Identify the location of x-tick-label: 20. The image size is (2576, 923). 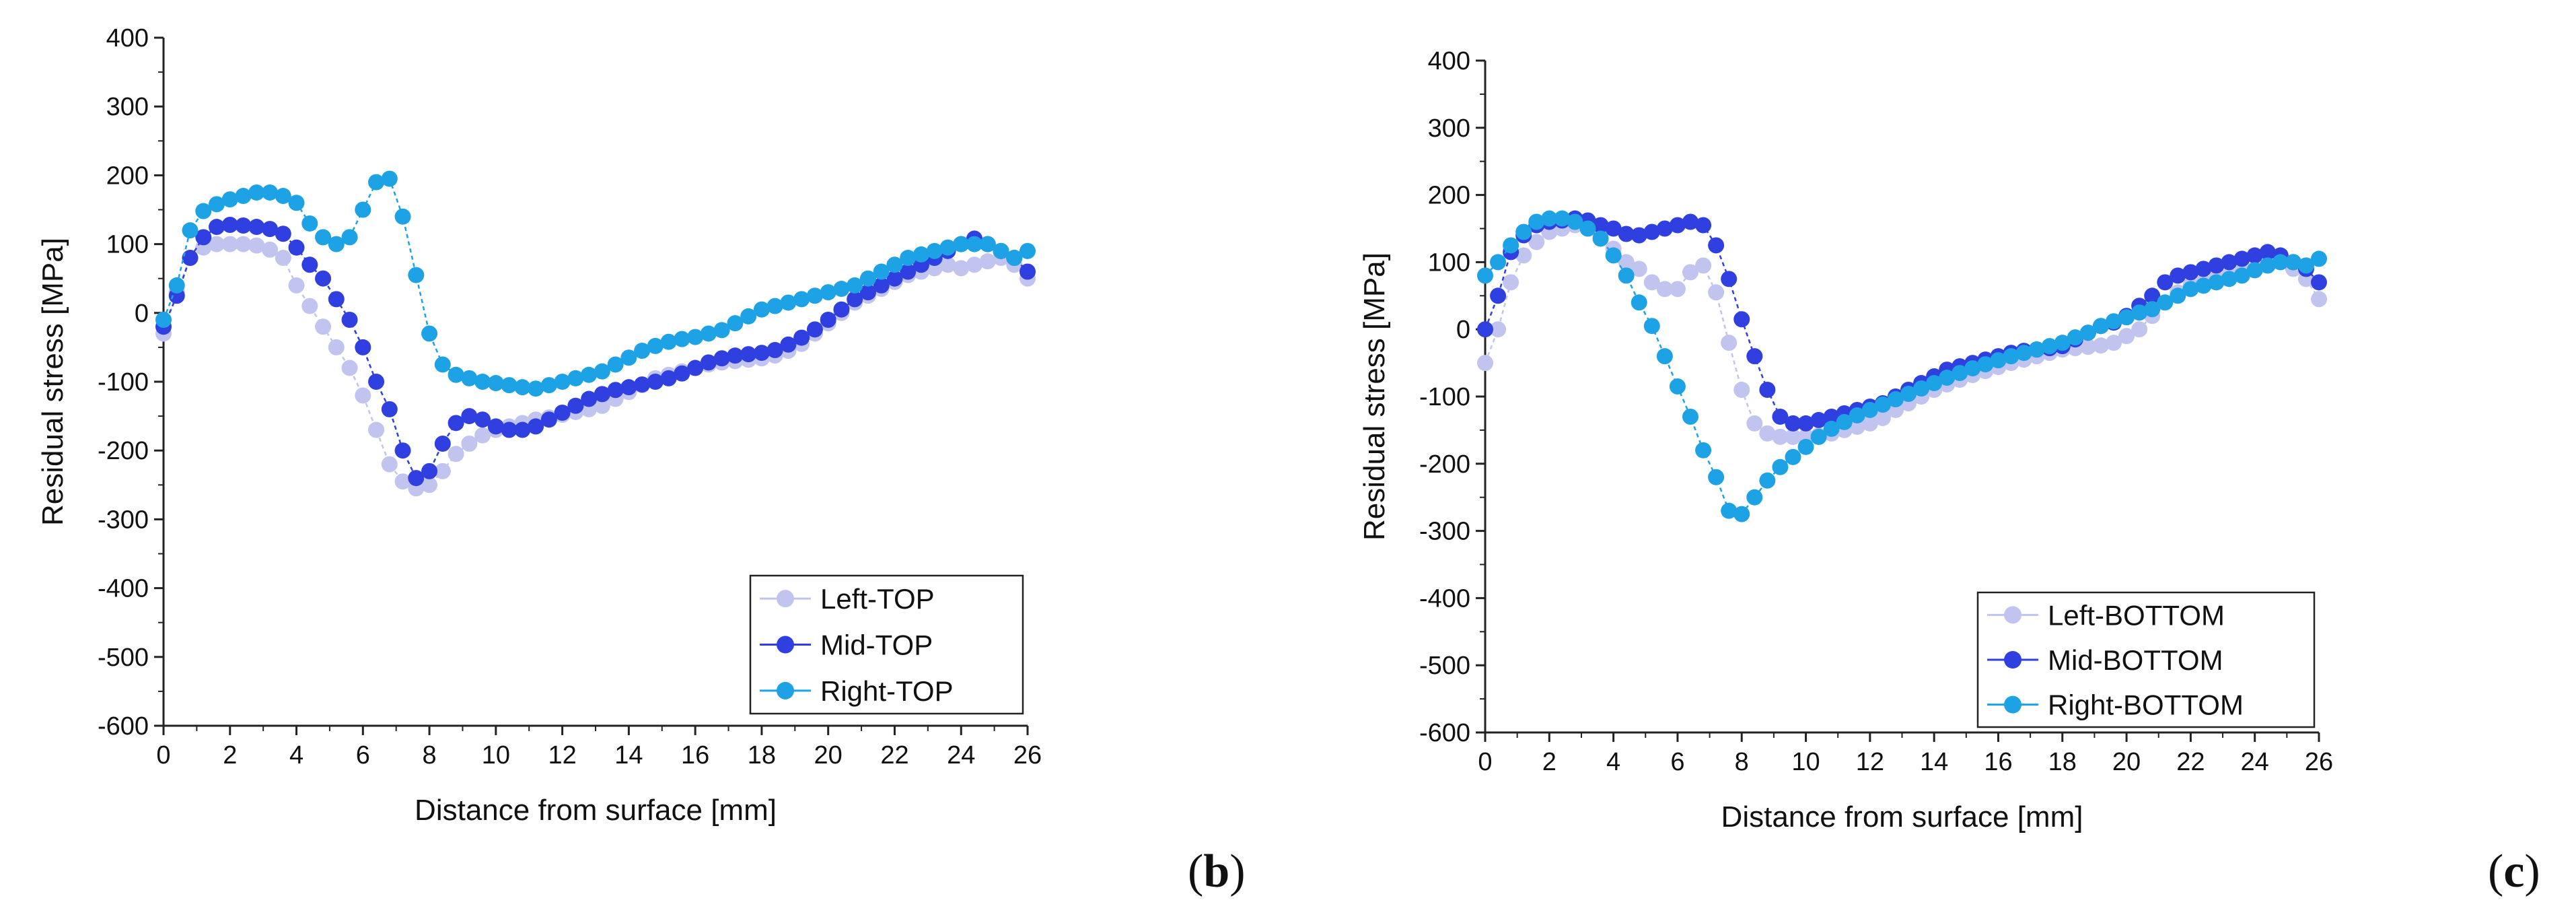
(2126, 762).